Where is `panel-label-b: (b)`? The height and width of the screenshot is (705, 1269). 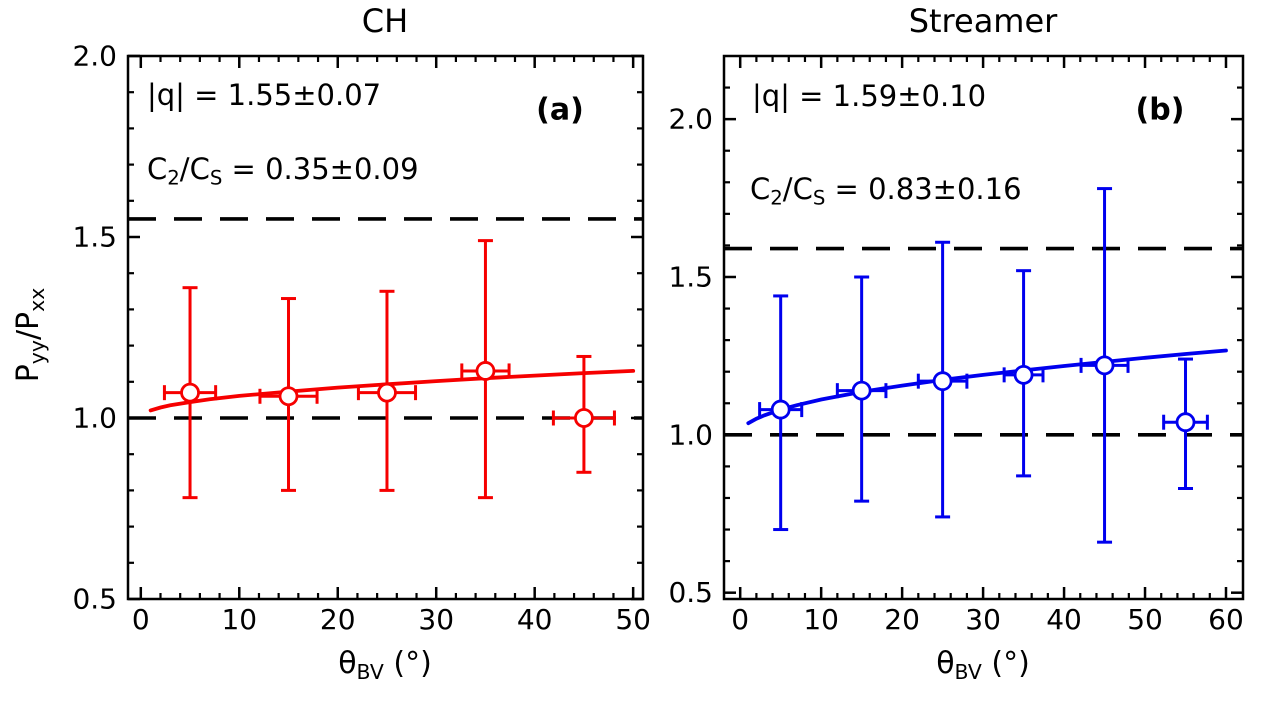
panel-label-b: (b) is located at coordinates (1160, 110).